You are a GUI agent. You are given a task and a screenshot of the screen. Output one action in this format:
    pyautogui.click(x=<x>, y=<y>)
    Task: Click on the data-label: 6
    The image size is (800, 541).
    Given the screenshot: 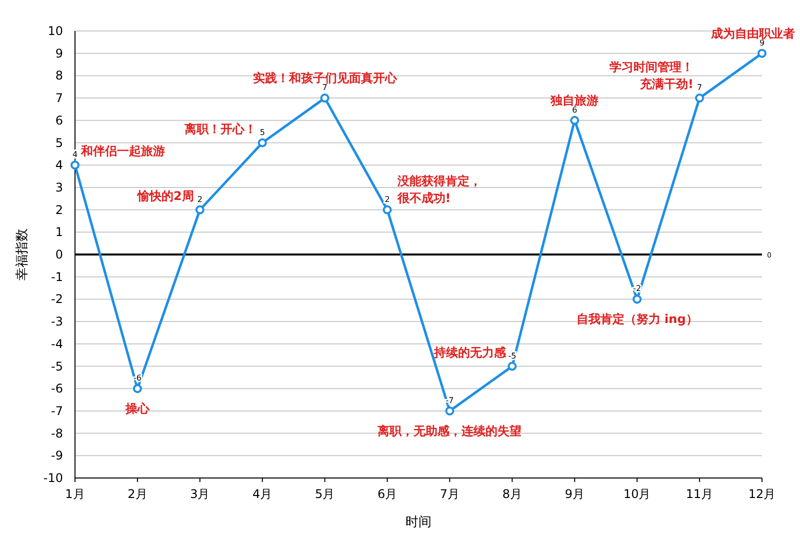 What is the action you would take?
    pyautogui.click(x=575, y=109)
    